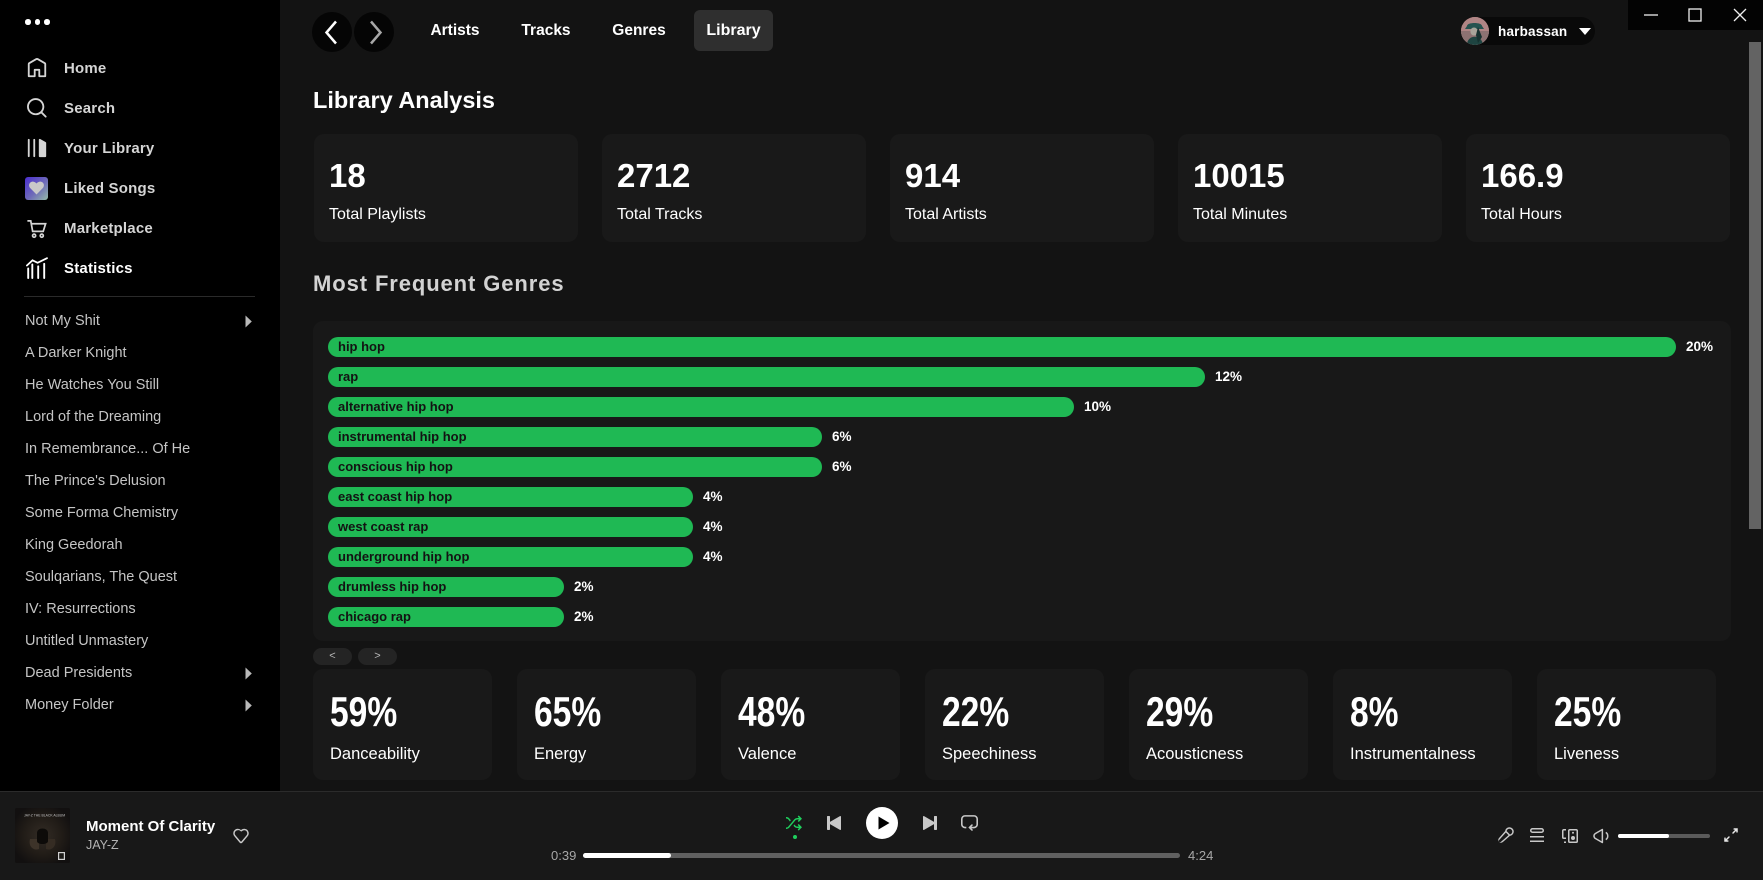  I want to click on svg-text: JAY-Z THE BLACK ALBUM, so click(44, 816).